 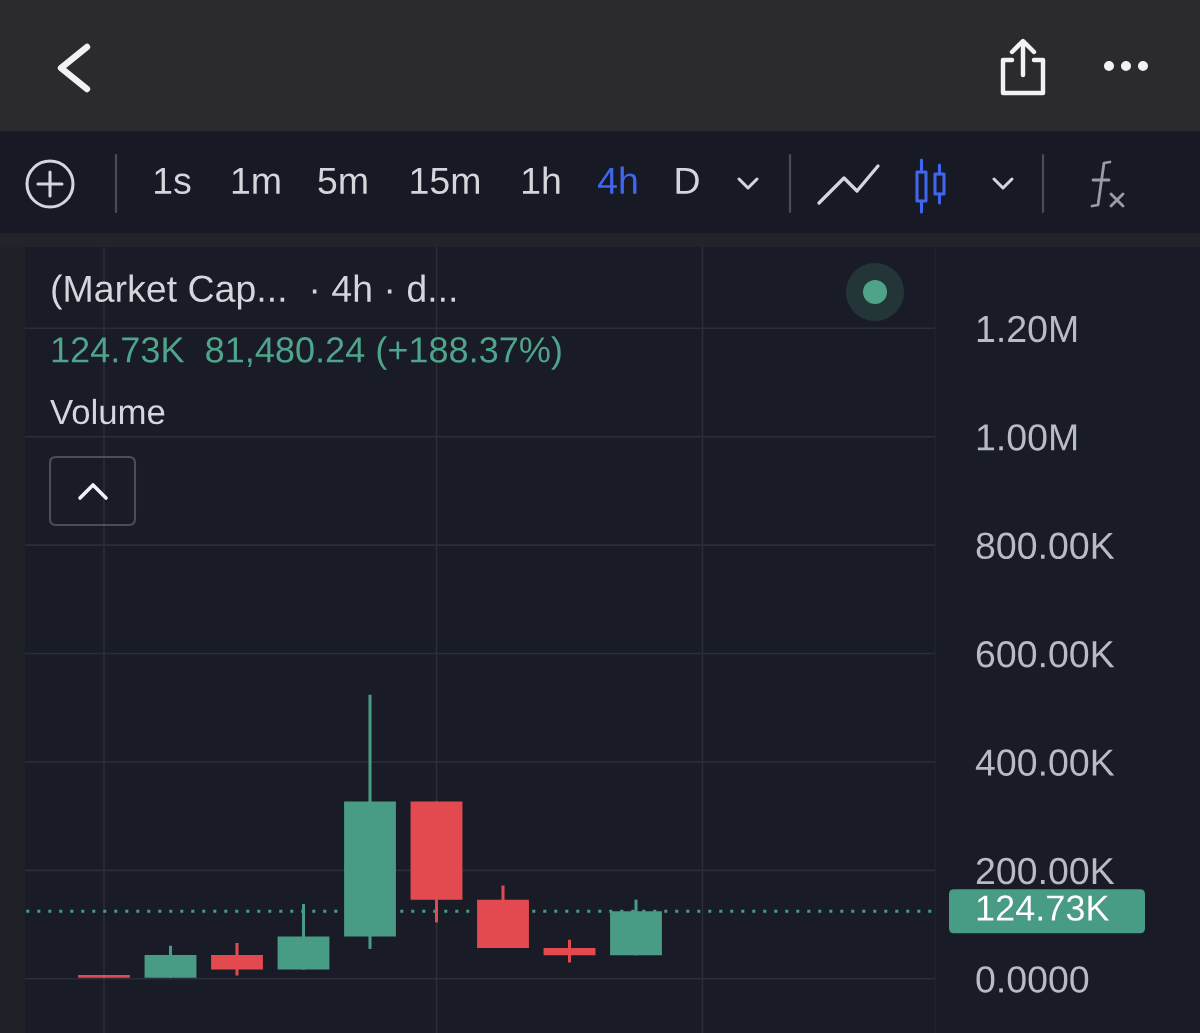 I want to click on annotation: Volume, so click(x=107, y=411).